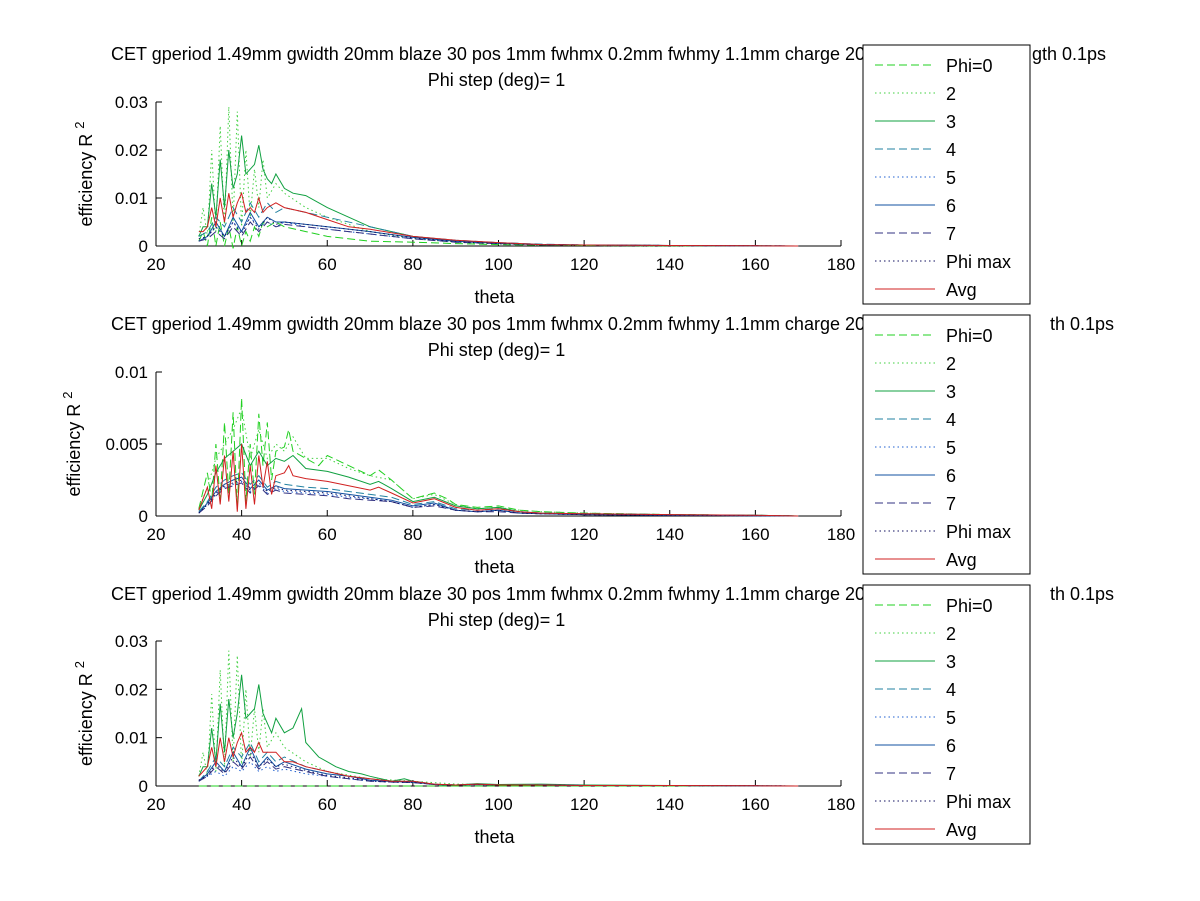 The width and height of the screenshot is (1200, 901). Describe the element at coordinates (498, 498) in the screenshot. I see `series-line-phi-max` at that location.